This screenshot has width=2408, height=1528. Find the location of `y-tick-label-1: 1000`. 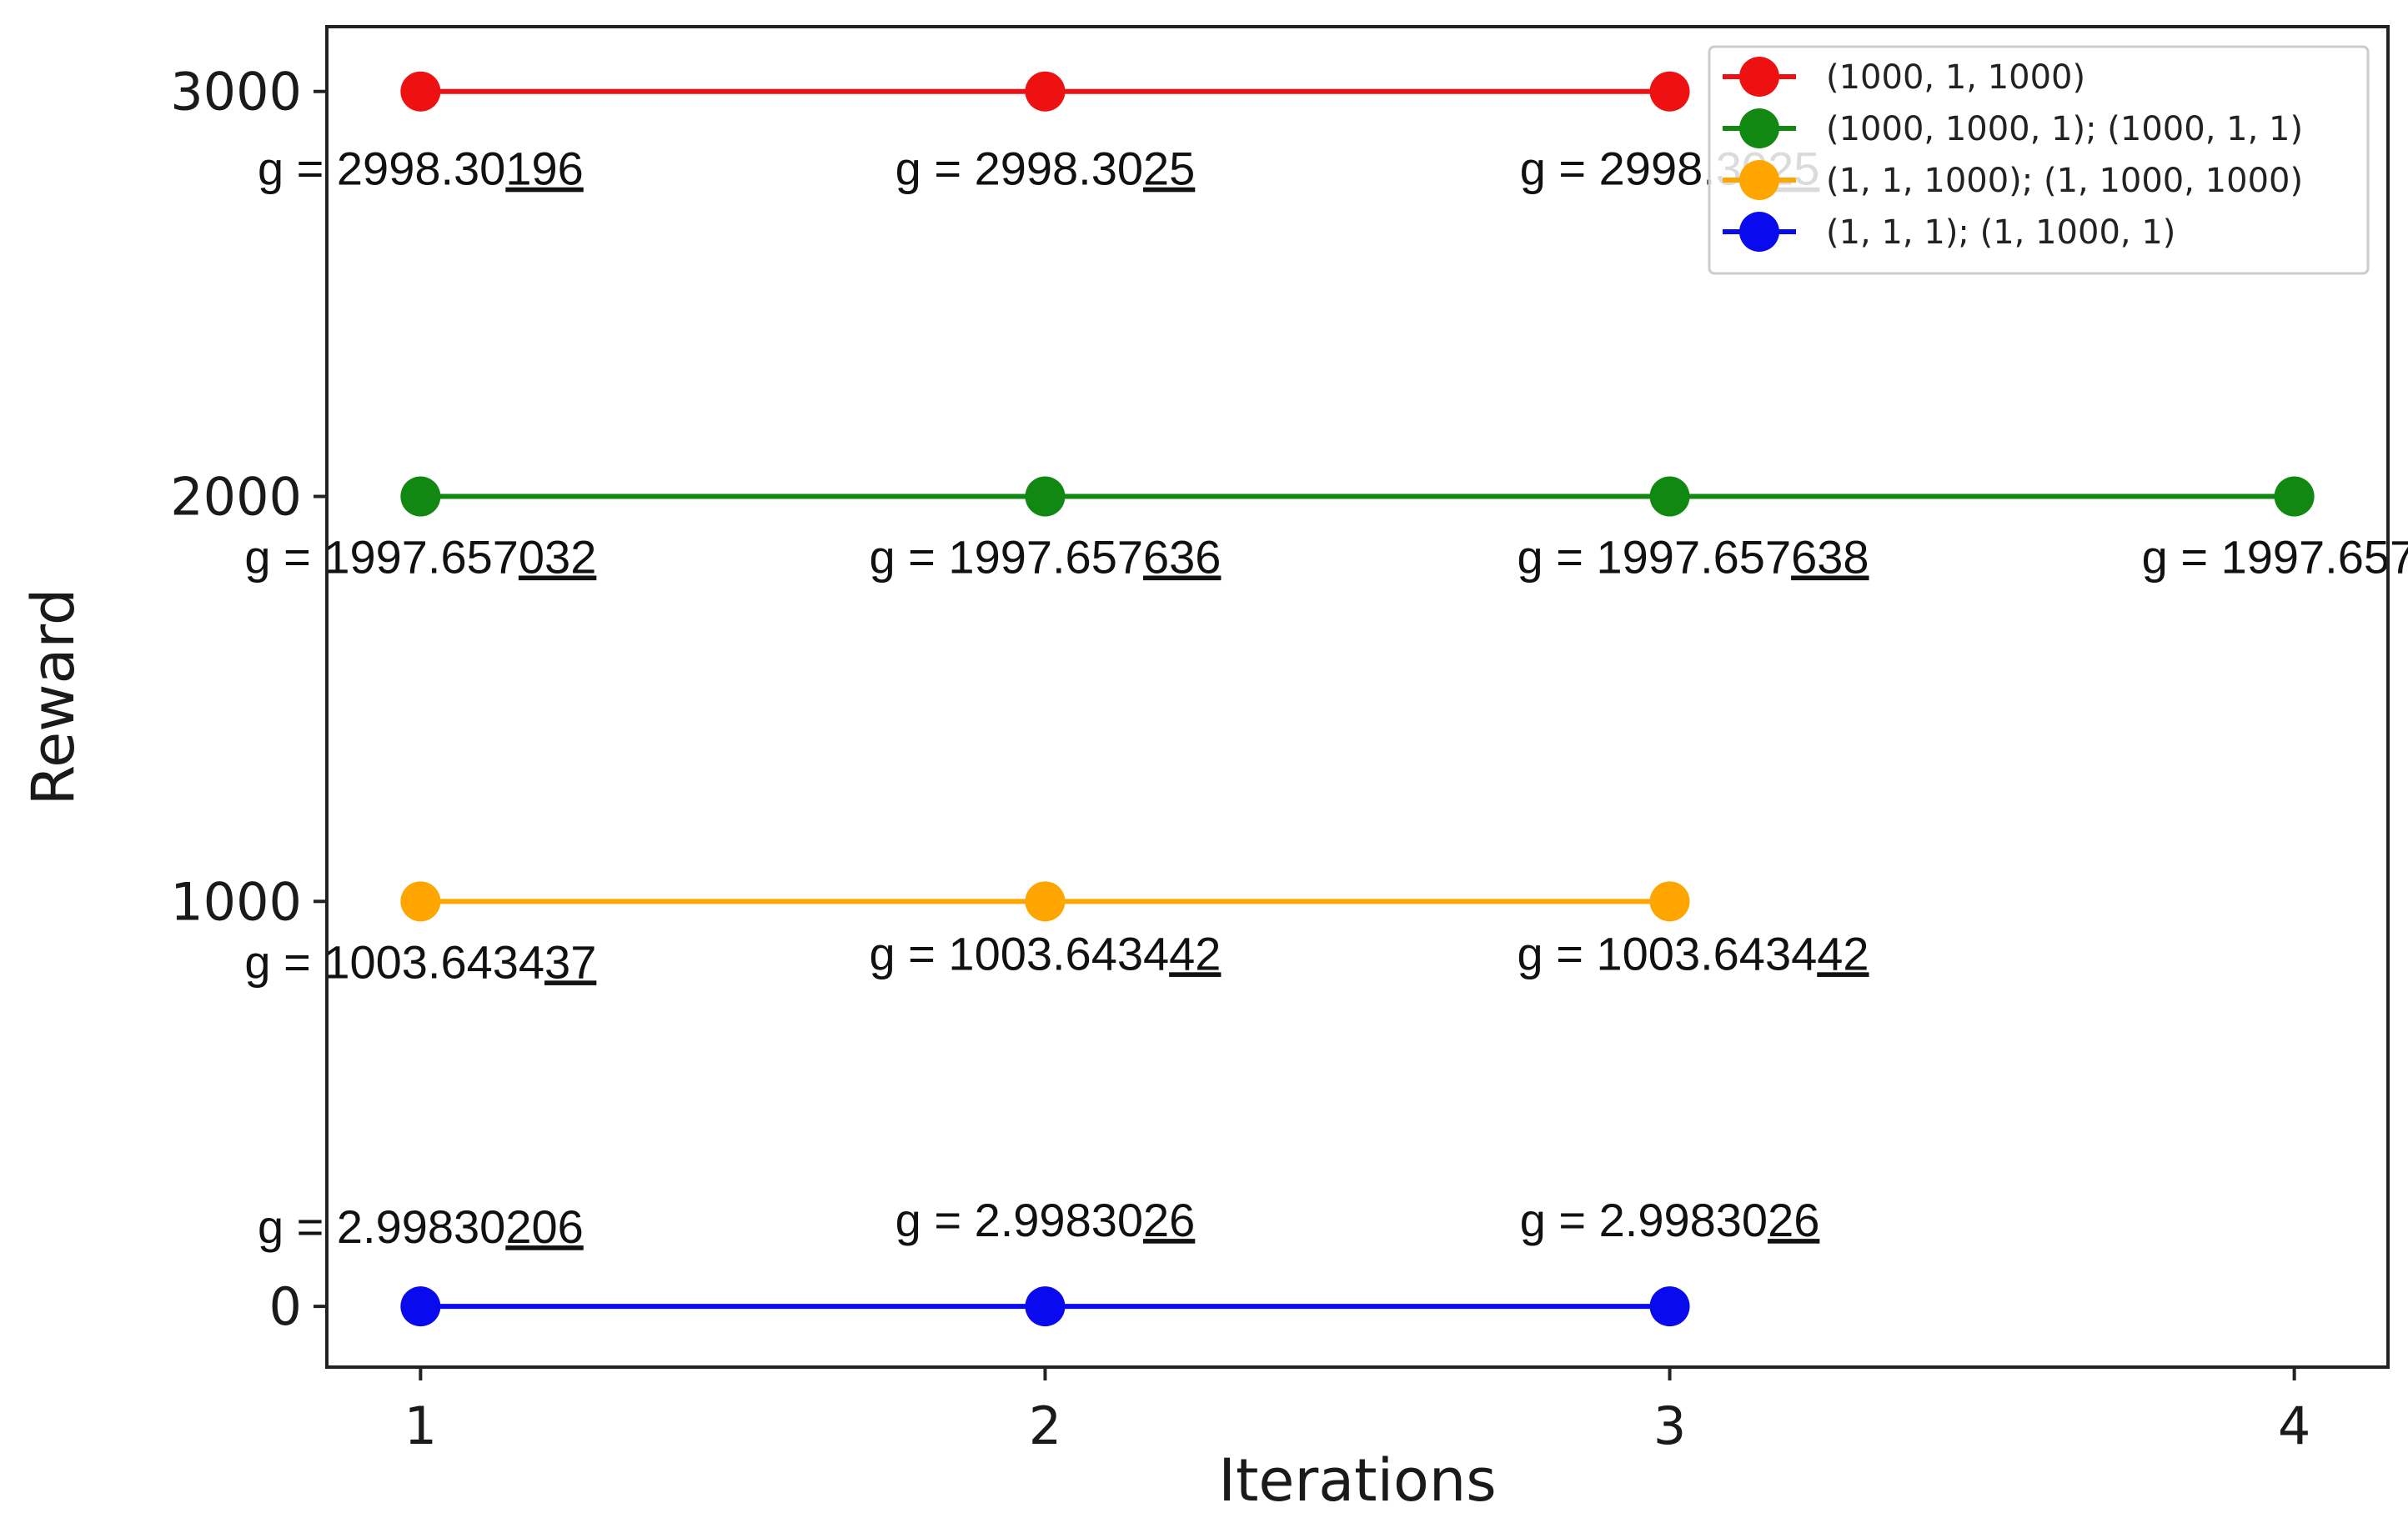

y-tick-label-1: 1000 is located at coordinates (236, 902).